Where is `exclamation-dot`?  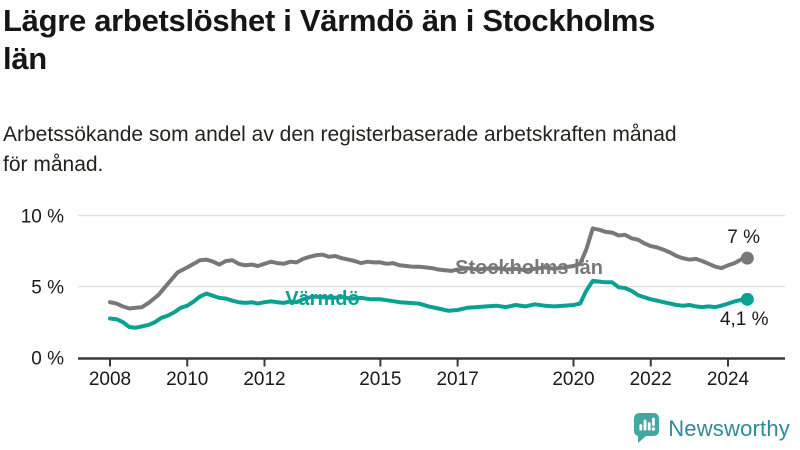
exclamation-dot is located at coordinates (653, 429).